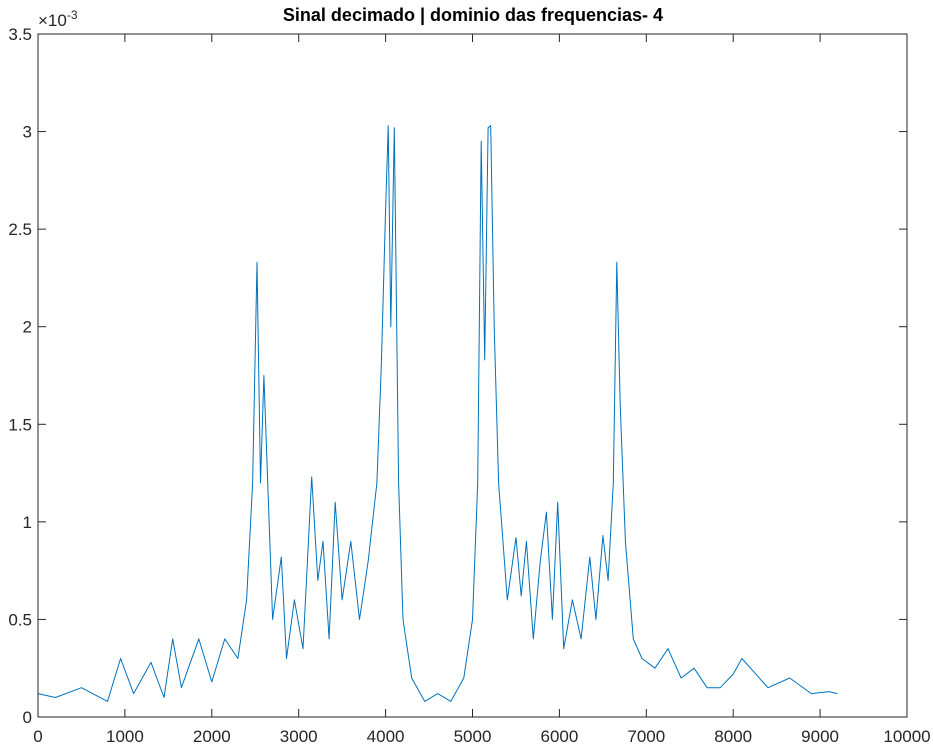  What do you see at coordinates (52, 20) in the screenshot?
I see `y-exponent-base: ×10` at bounding box center [52, 20].